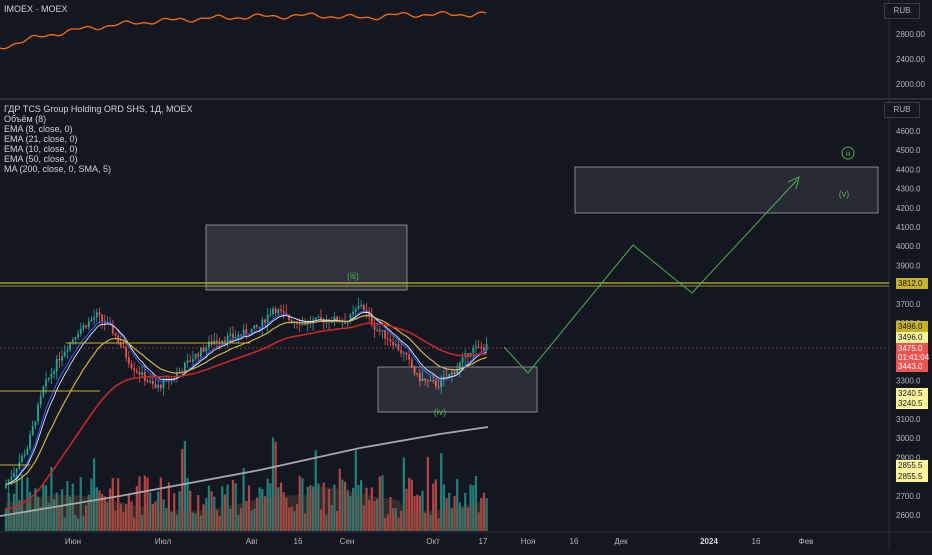  What do you see at coordinates (25, 119) in the screenshot?
I see `legend-line: Объём (8)` at bounding box center [25, 119].